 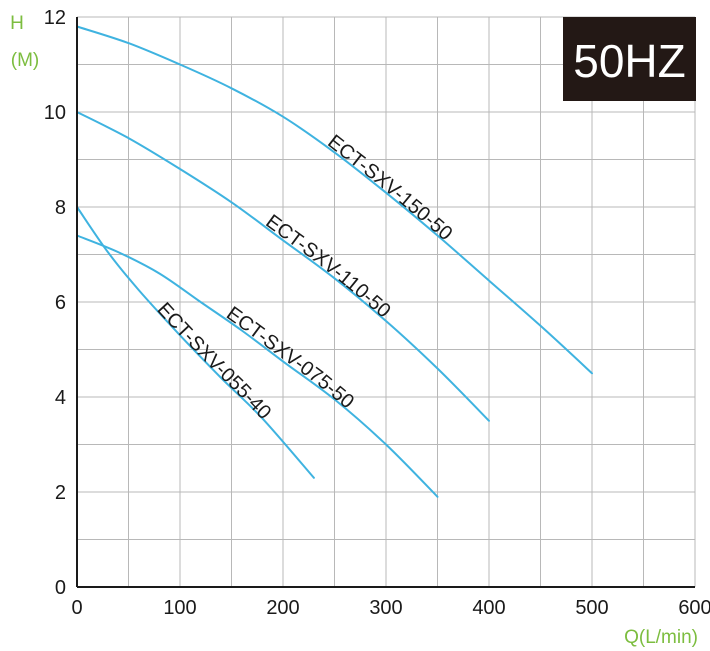 What do you see at coordinates (76, 608) in the screenshot?
I see `x-tick-label: 0` at bounding box center [76, 608].